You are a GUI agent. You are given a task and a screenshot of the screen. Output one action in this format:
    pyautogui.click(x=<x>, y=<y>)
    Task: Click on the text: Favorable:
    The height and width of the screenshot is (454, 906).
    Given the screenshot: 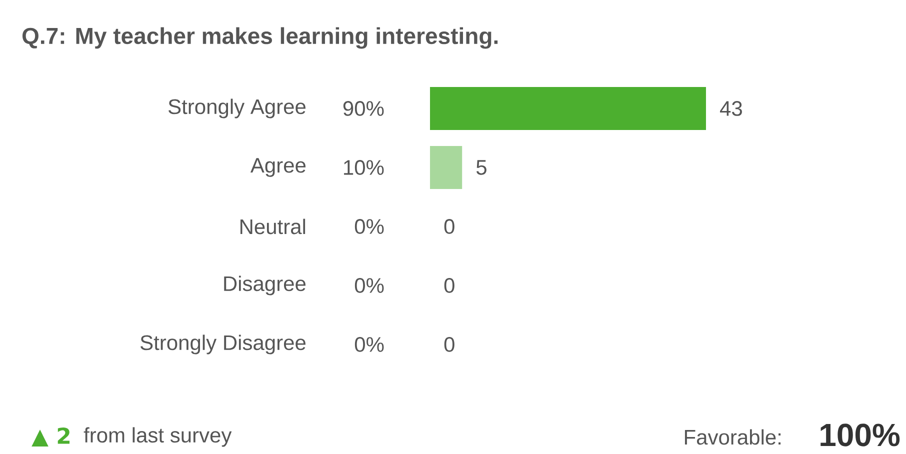 What is the action you would take?
    pyautogui.click(x=732, y=437)
    